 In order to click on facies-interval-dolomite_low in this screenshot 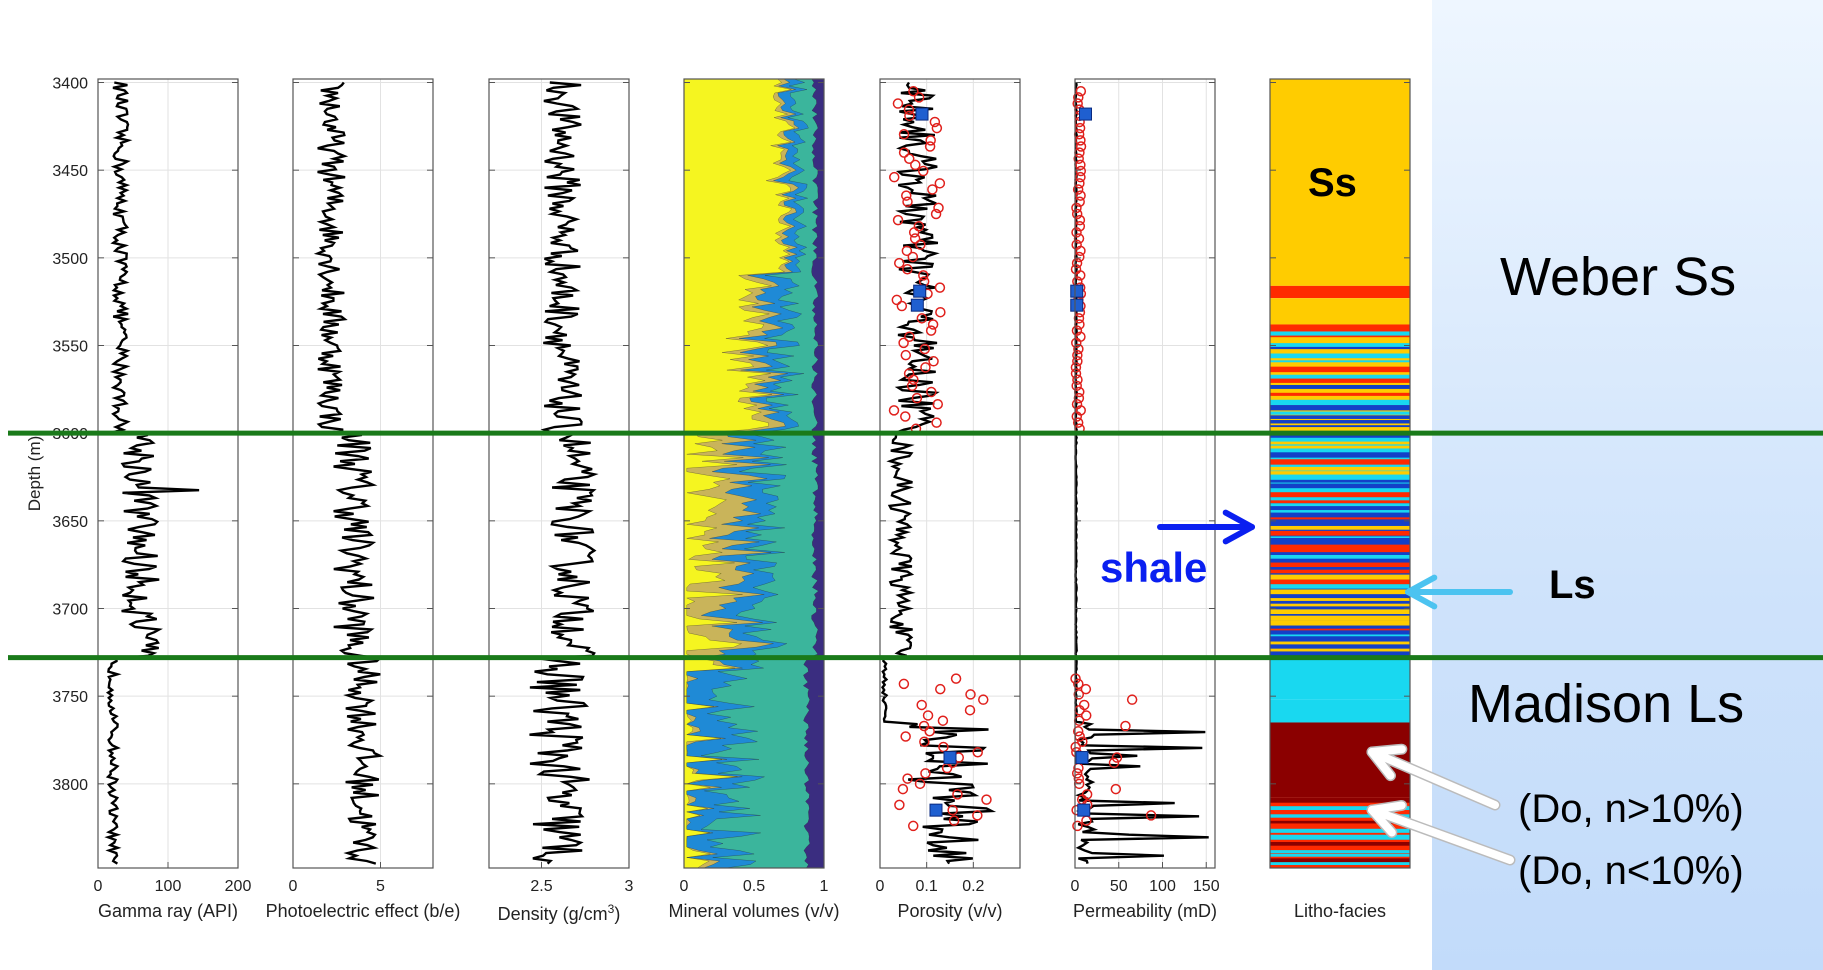, I will do `click(1340, 292)`.